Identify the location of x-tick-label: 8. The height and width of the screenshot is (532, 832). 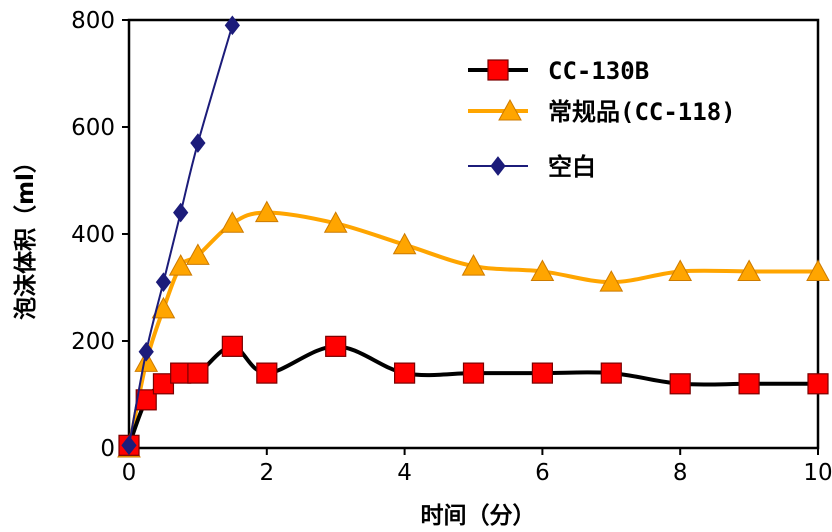
(680, 473).